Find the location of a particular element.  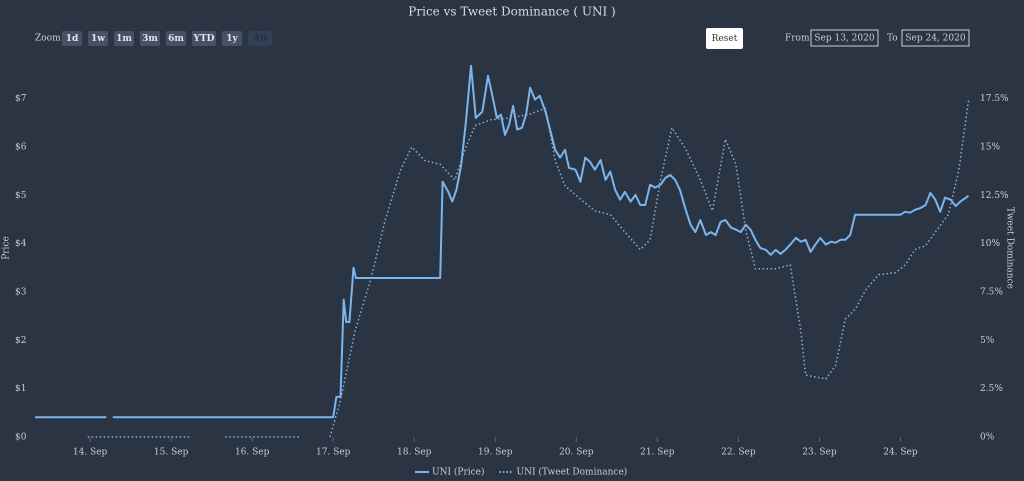

to-label: To is located at coordinates (892, 39).